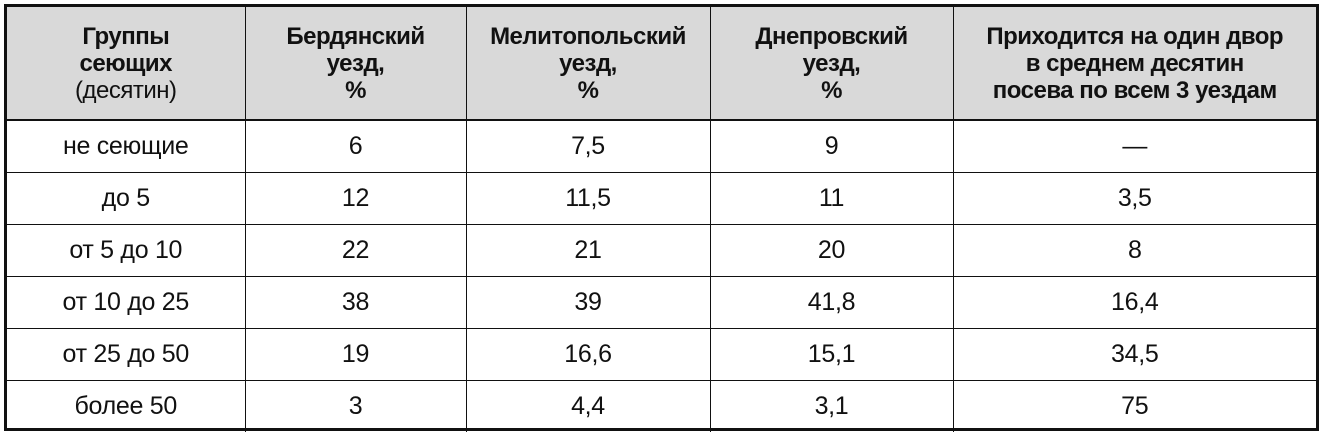 This screenshot has height=436, width=1325. What do you see at coordinates (1134, 146) in the screenshot?
I see `table-cell: —` at bounding box center [1134, 146].